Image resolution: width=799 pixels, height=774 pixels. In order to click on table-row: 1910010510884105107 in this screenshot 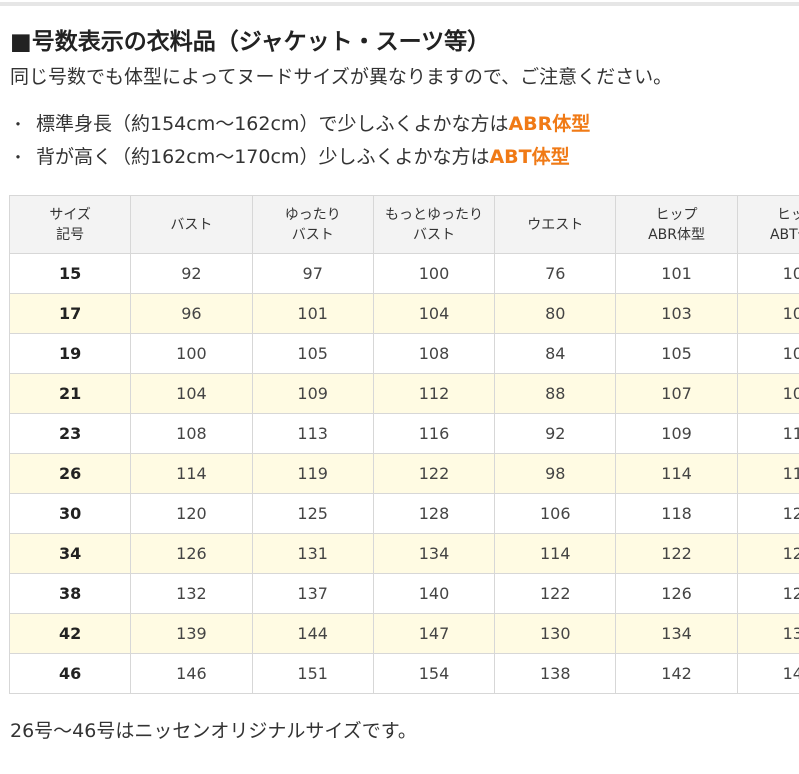, I will do `click(404, 353)`.